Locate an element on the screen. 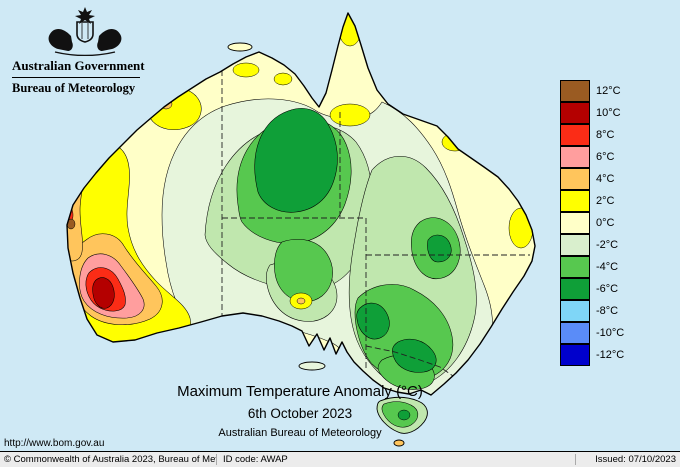 Image resolution: width=680 pixels, height=467 pixels. crest-shield-stripes is located at coordinates (85, 31).